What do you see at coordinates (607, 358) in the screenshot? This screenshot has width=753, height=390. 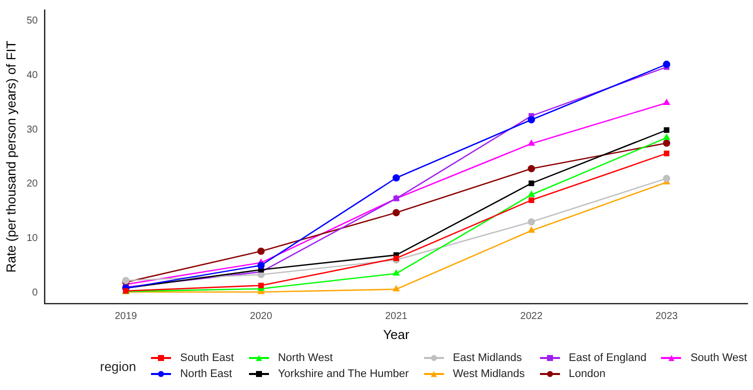 I see `legend-label: East of England` at bounding box center [607, 358].